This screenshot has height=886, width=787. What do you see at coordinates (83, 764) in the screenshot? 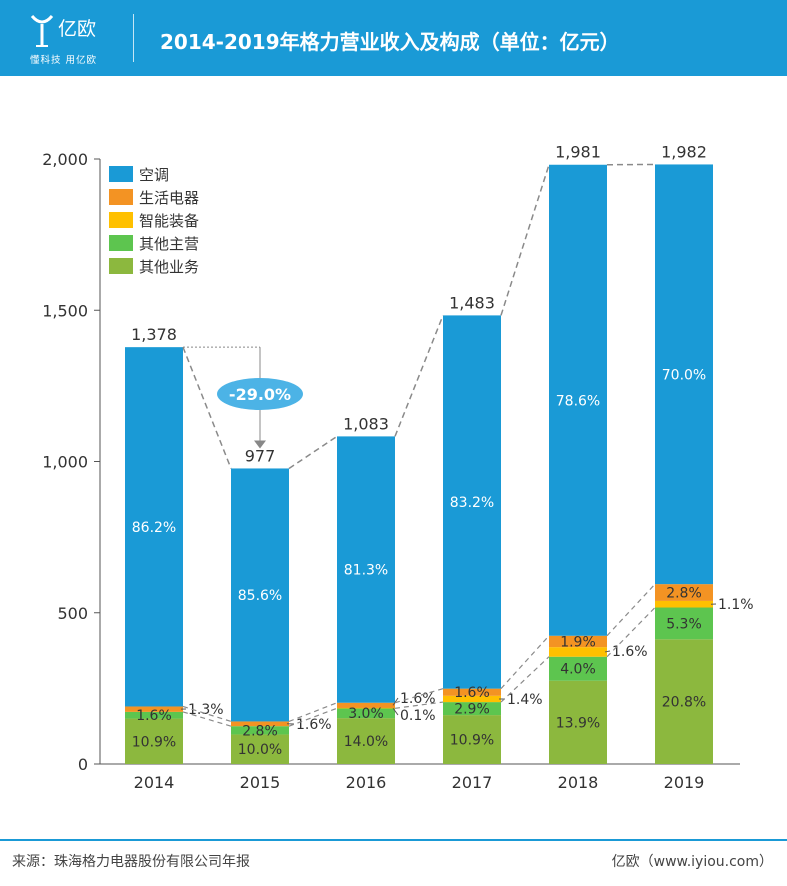
I see `y-tick-label: 0` at bounding box center [83, 764].